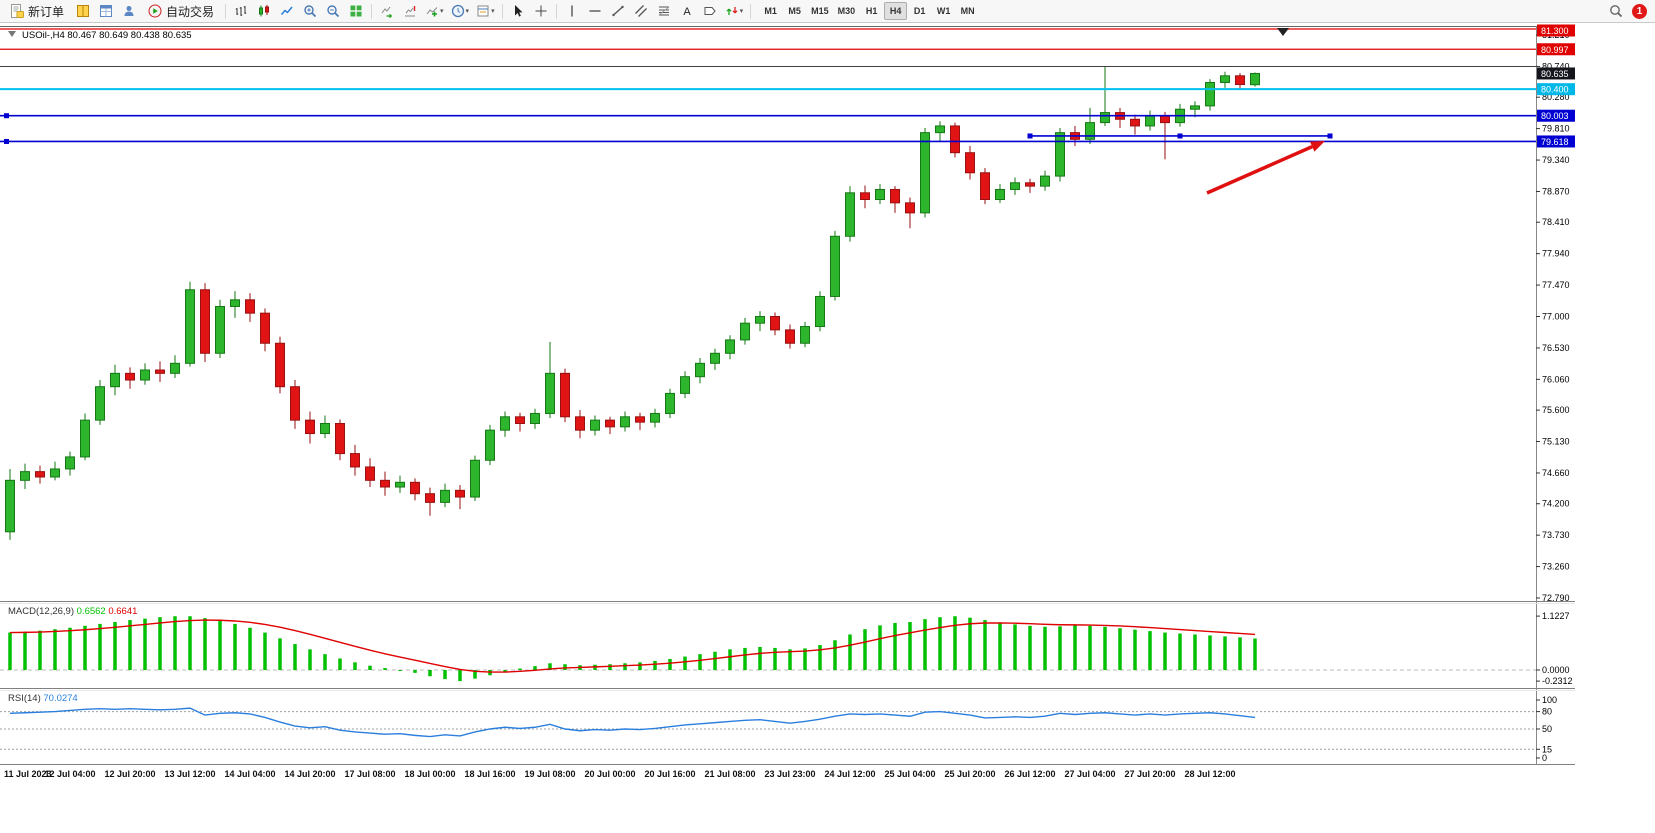 The image size is (1655, 833). Describe the element at coordinates (789, 774) in the screenshot. I see `date-label: 23 Jul 23:00` at that location.